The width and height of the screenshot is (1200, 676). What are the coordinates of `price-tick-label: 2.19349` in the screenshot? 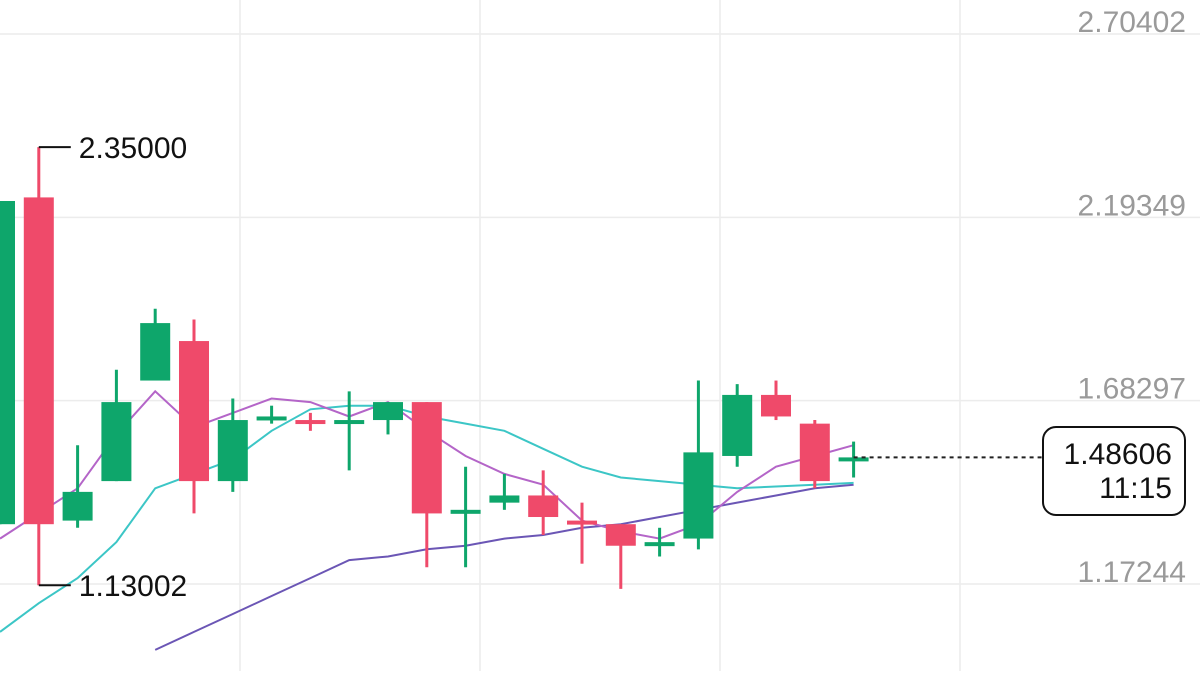 It's located at (1132, 205).